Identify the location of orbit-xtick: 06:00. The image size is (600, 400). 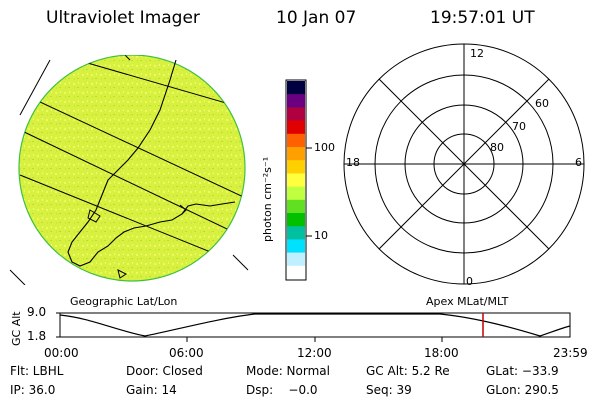
(186, 353).